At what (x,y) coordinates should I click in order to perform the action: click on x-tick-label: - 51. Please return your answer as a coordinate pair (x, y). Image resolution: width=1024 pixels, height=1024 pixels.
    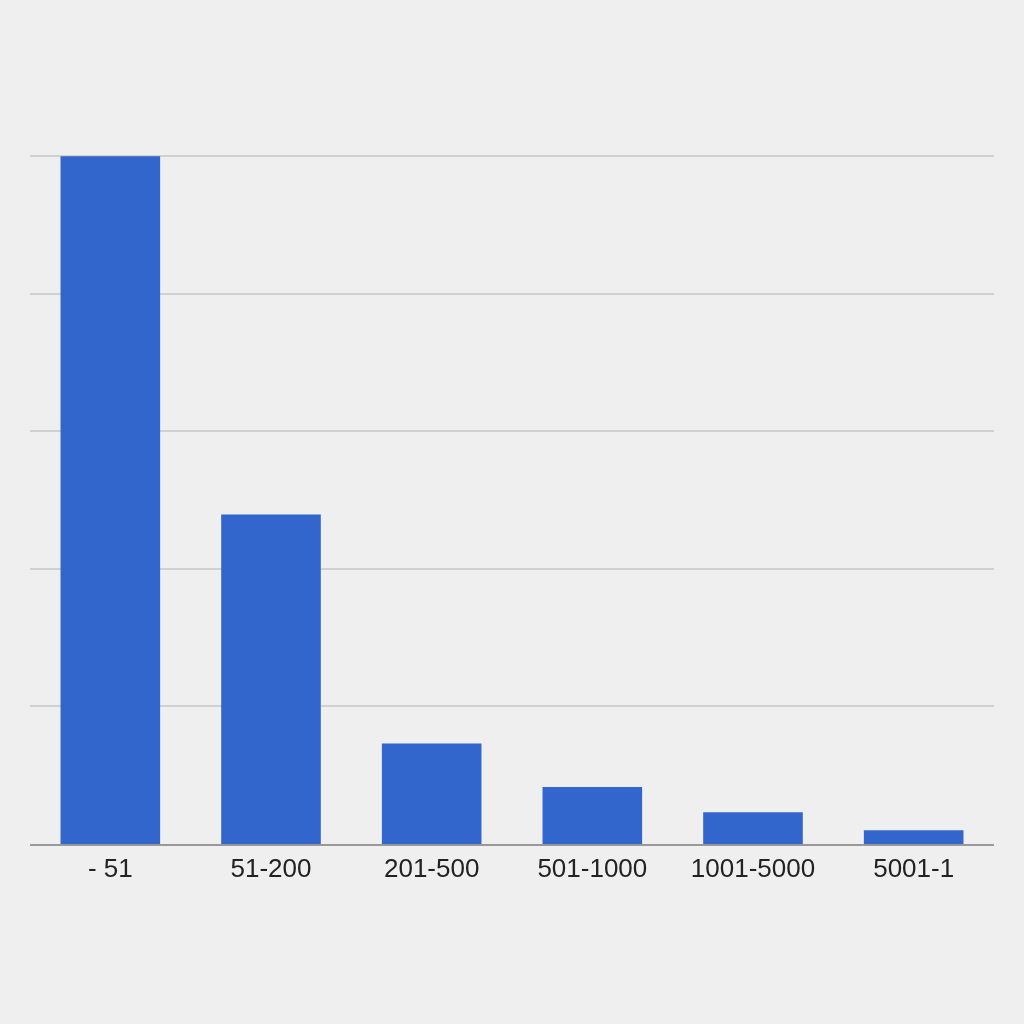
    Looking at the image, I should click on (110, 868).